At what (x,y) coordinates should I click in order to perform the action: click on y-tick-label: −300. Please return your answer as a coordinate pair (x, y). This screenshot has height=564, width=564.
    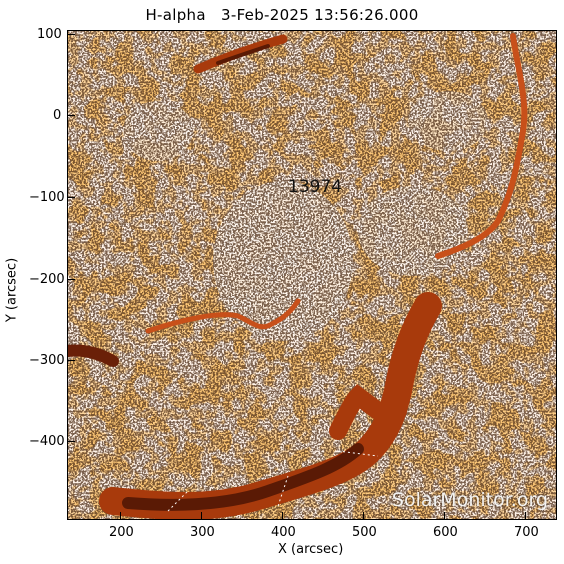
    Looking at the image, I should click on (47, 360).